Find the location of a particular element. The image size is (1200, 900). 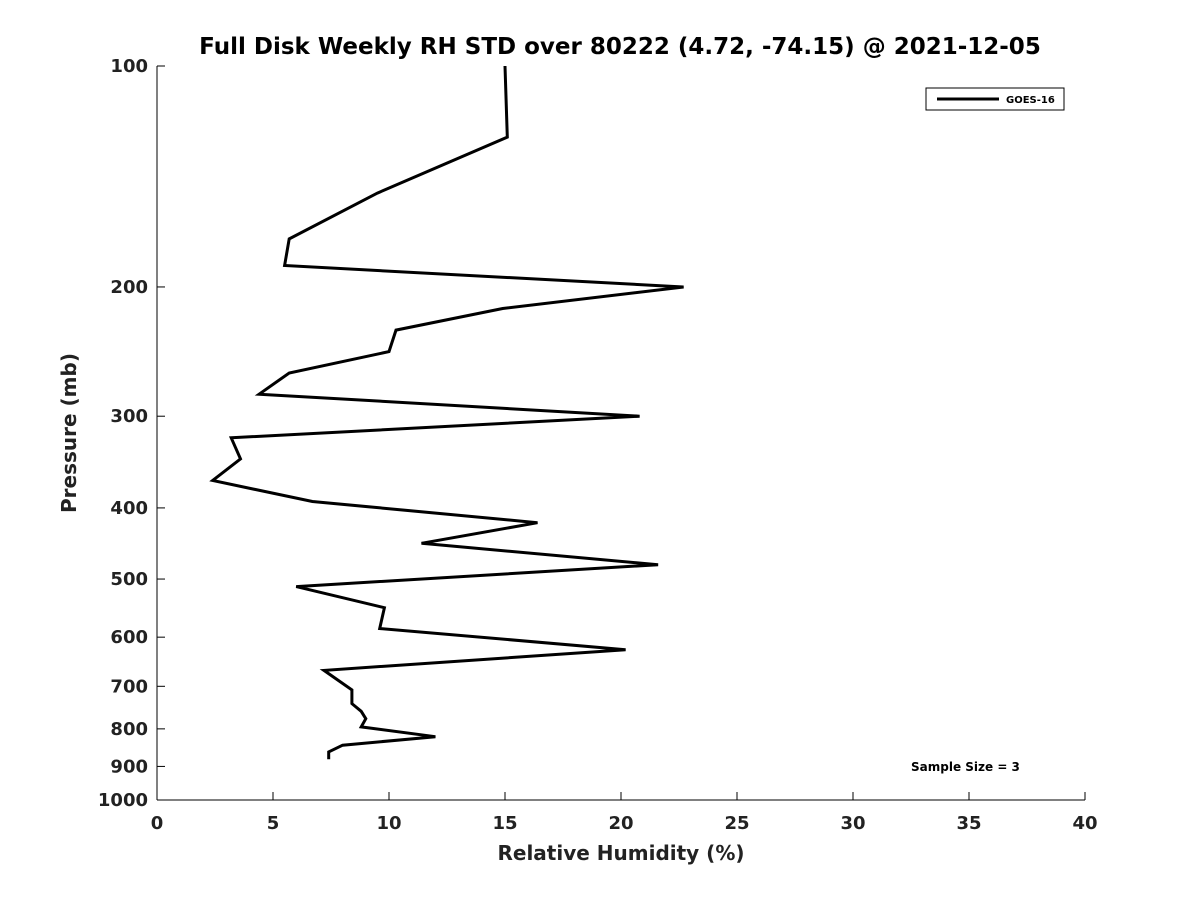

x-tick-label: 35 is located at coordinates (968, 823).